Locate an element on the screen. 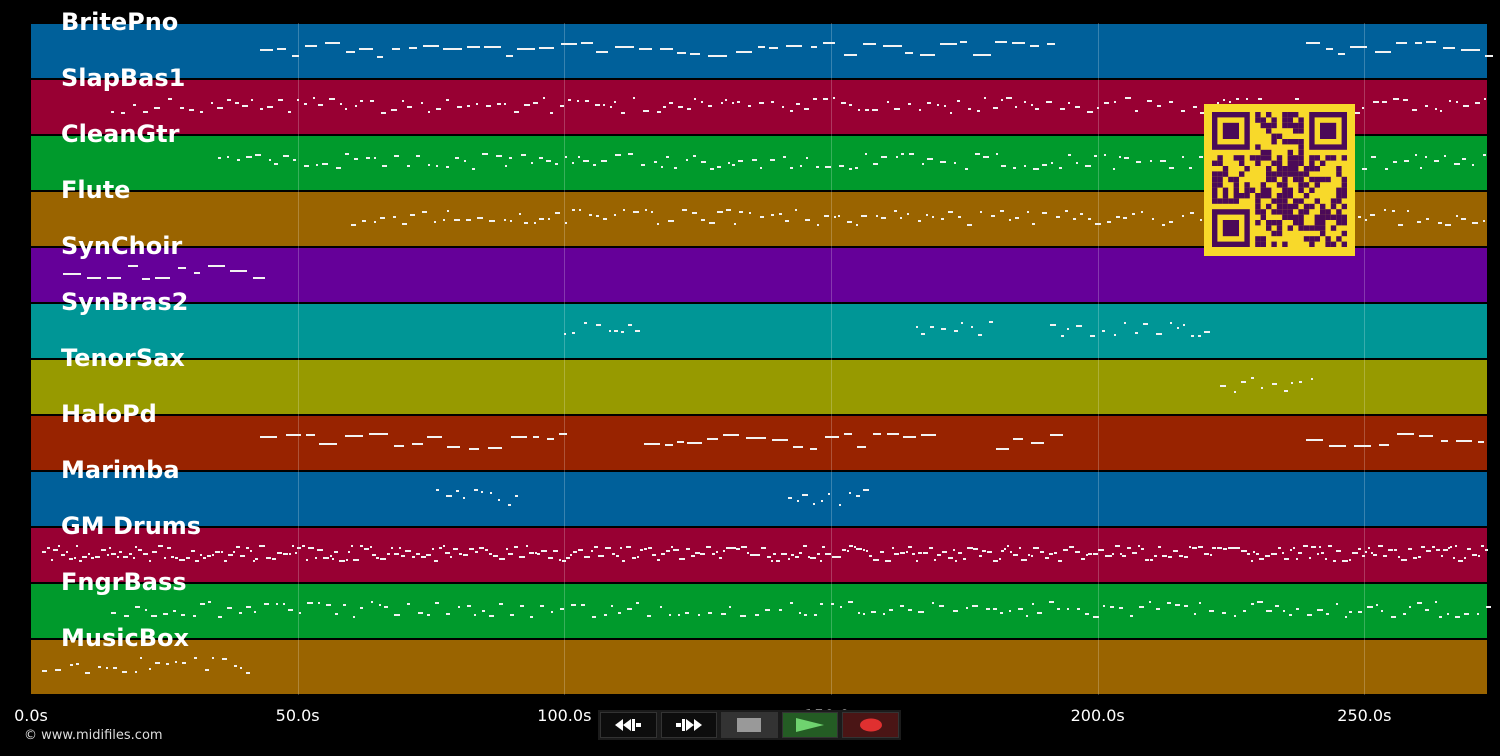  rewind-button is located at coordinates (628, 725).